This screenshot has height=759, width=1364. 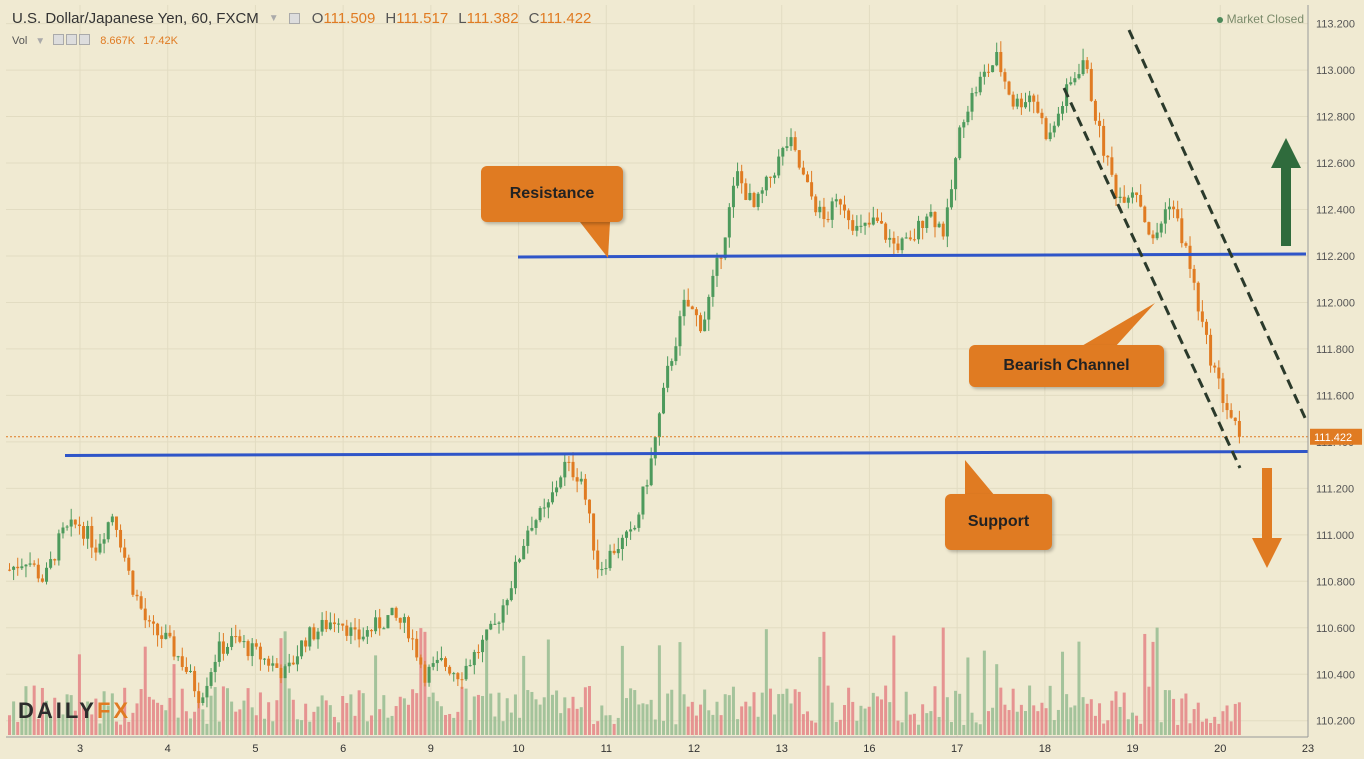 I want to click on y-tick-label: 112.600, so click(x=1335, y=164).